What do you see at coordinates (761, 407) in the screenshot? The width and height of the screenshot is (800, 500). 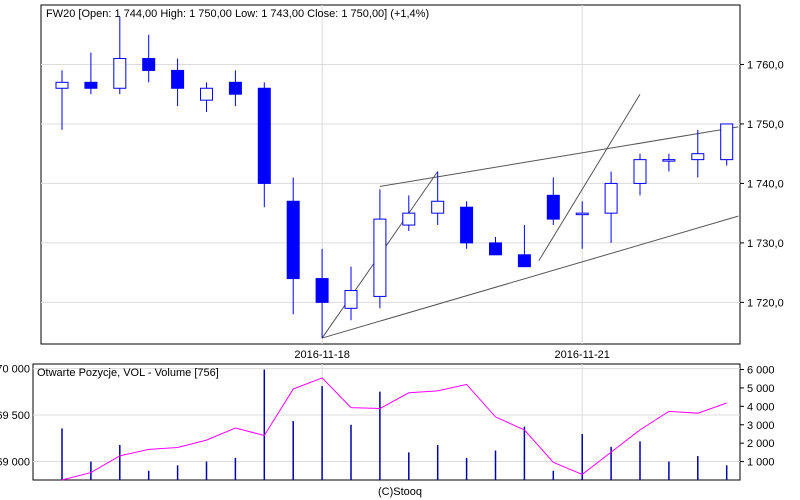 I see `volume-tick-label: 4 000` at bounding box center [761, 407].